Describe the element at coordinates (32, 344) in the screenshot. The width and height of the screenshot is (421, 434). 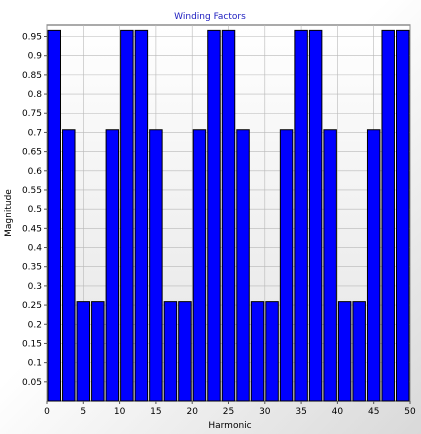
I see `y-tick-label: 0.15` at that location.